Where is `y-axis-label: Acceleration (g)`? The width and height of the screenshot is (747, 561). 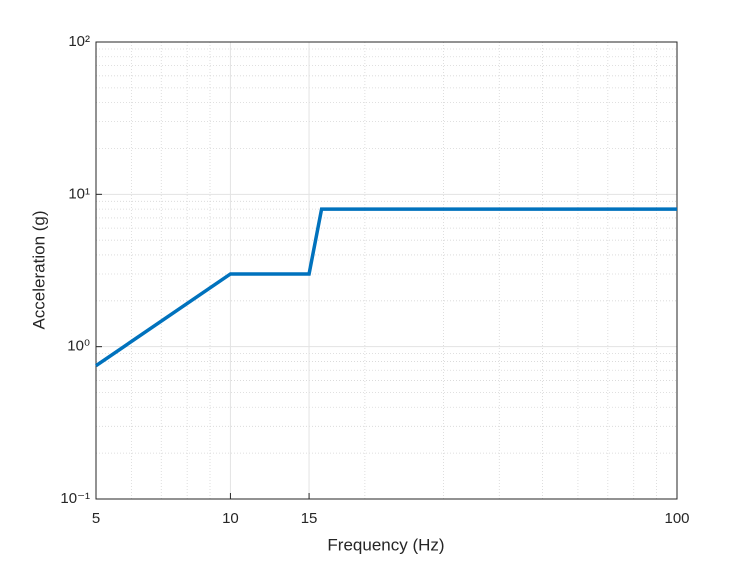 y-axis-label: Acceleration (g) is located at coordinates (38, 269).